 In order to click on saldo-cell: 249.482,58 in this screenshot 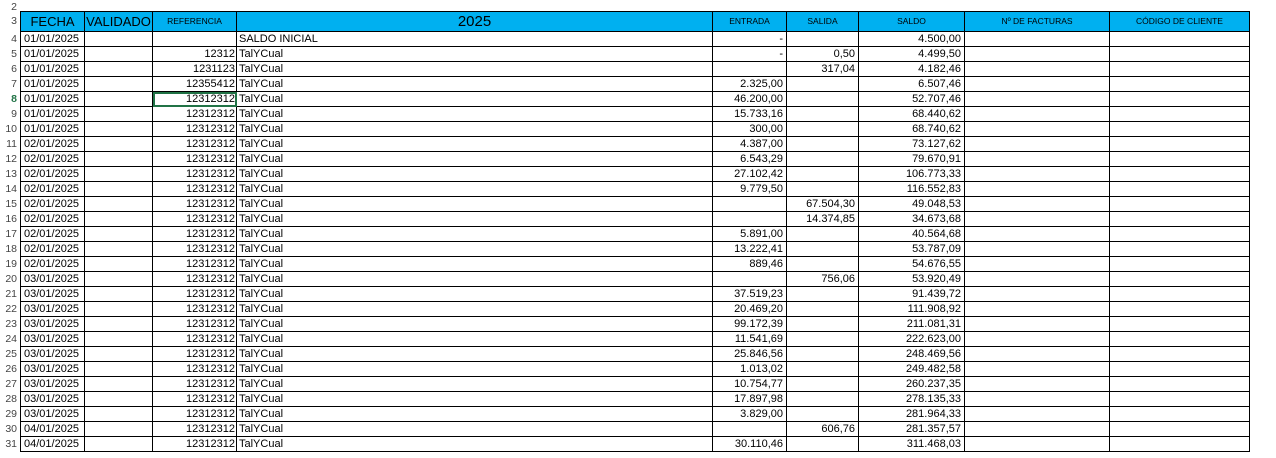, I will do `click(912, 369)`.